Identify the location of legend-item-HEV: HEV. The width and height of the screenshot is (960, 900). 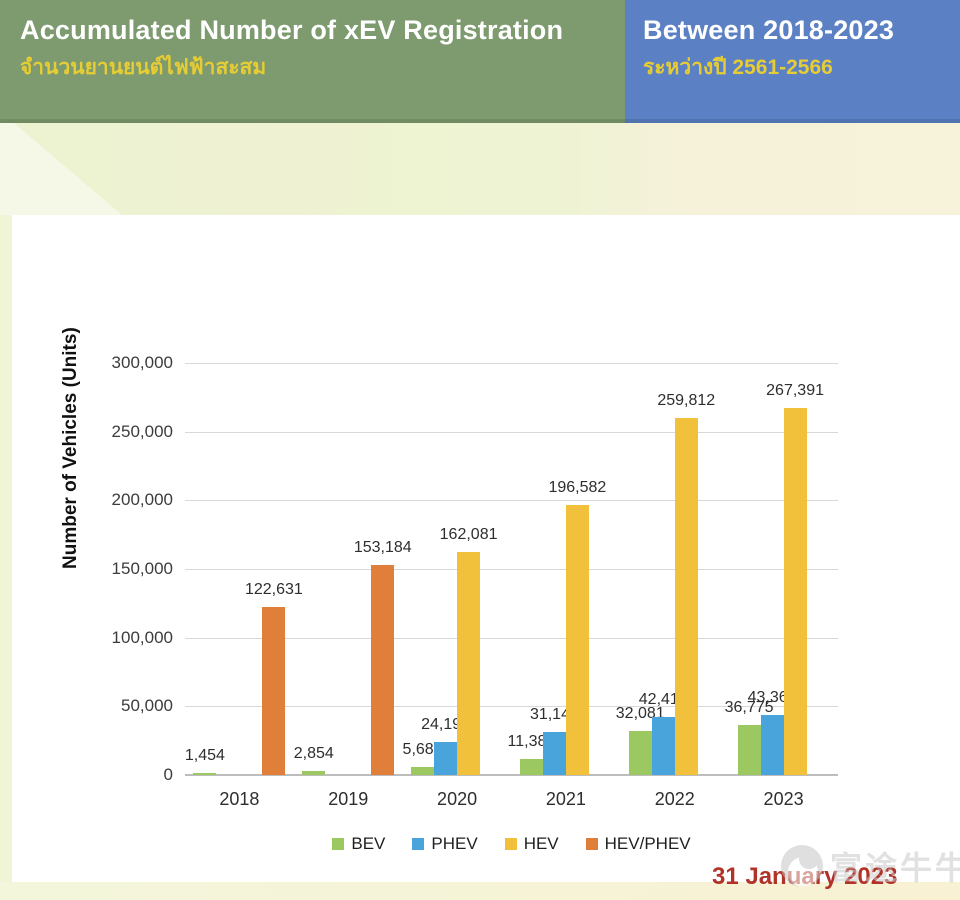
(531, 844).